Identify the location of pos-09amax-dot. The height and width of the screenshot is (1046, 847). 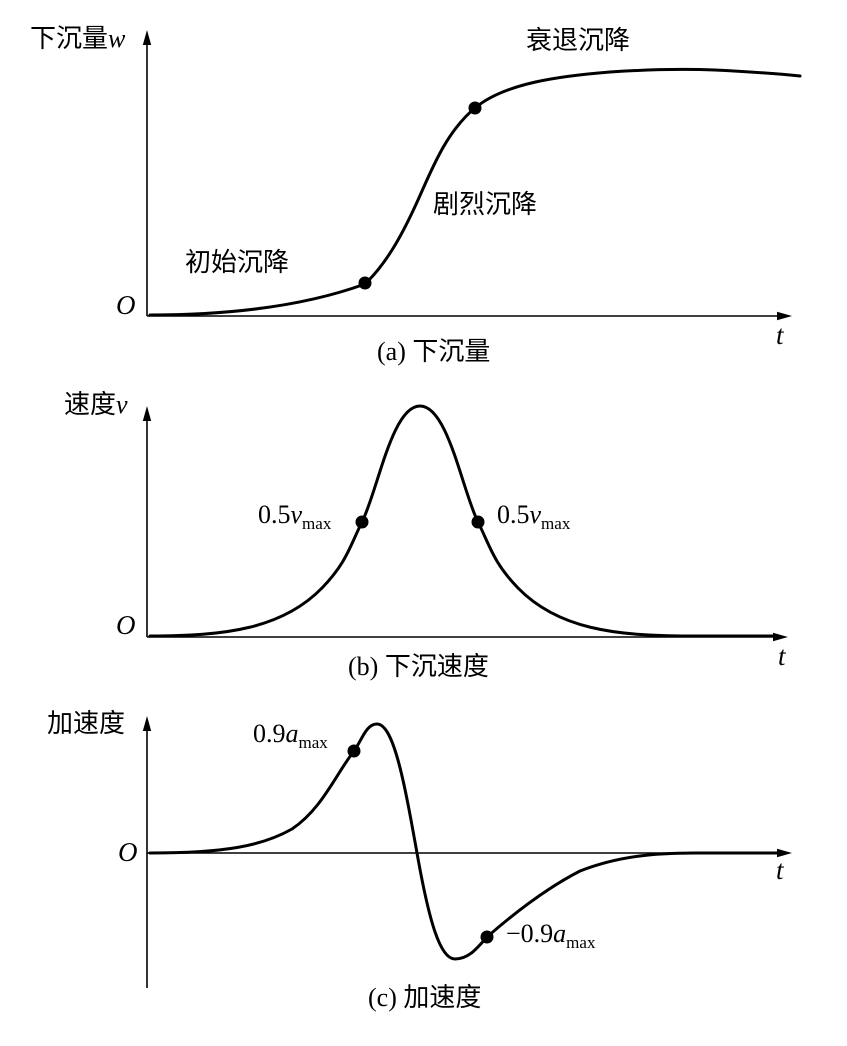
(354, 751).